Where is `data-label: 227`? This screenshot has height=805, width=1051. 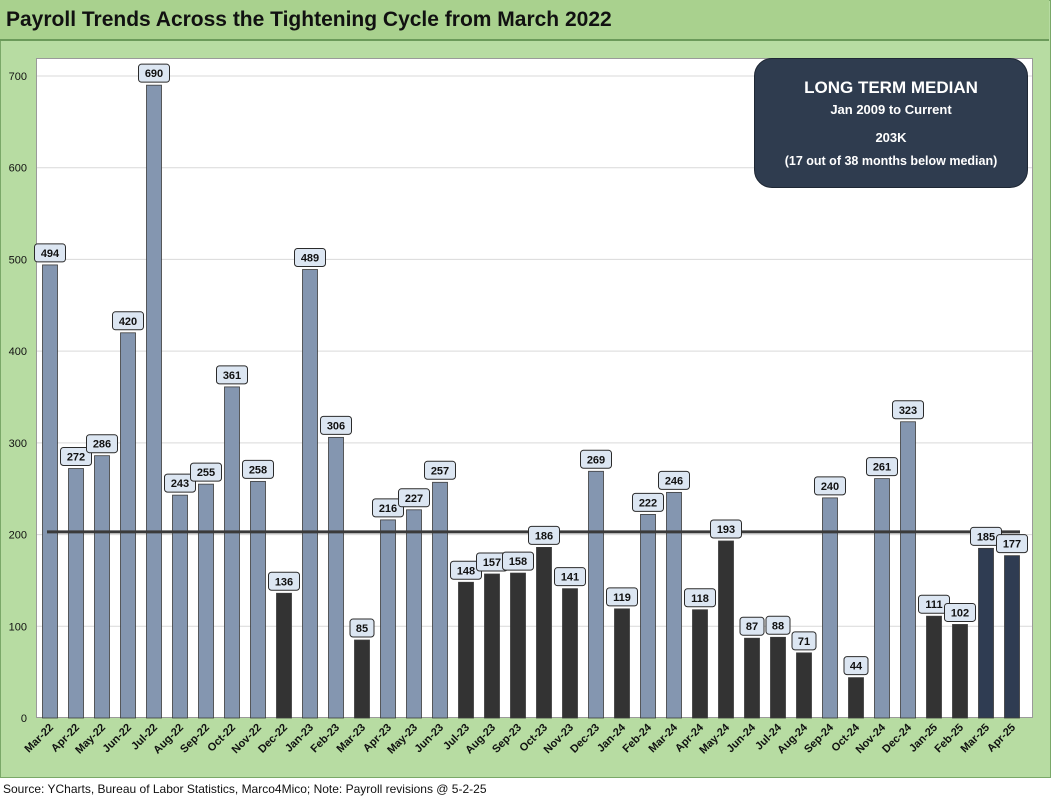
data-label: 227 is located at coordinates (414, 499).